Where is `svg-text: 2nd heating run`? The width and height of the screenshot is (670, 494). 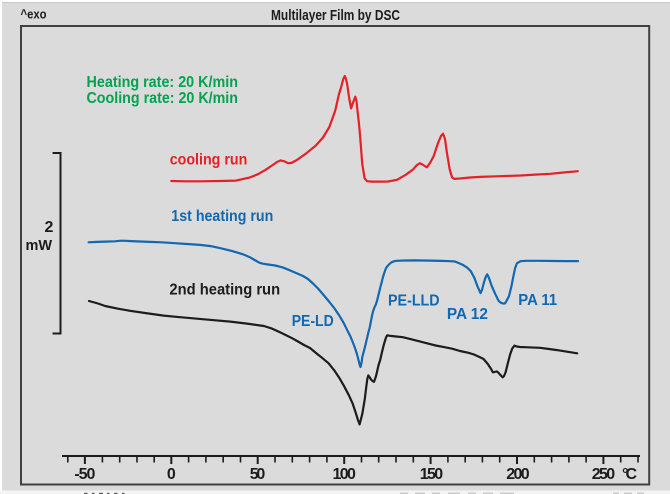 svg-text: 2nd heating run is located at coordinates (224, 289).